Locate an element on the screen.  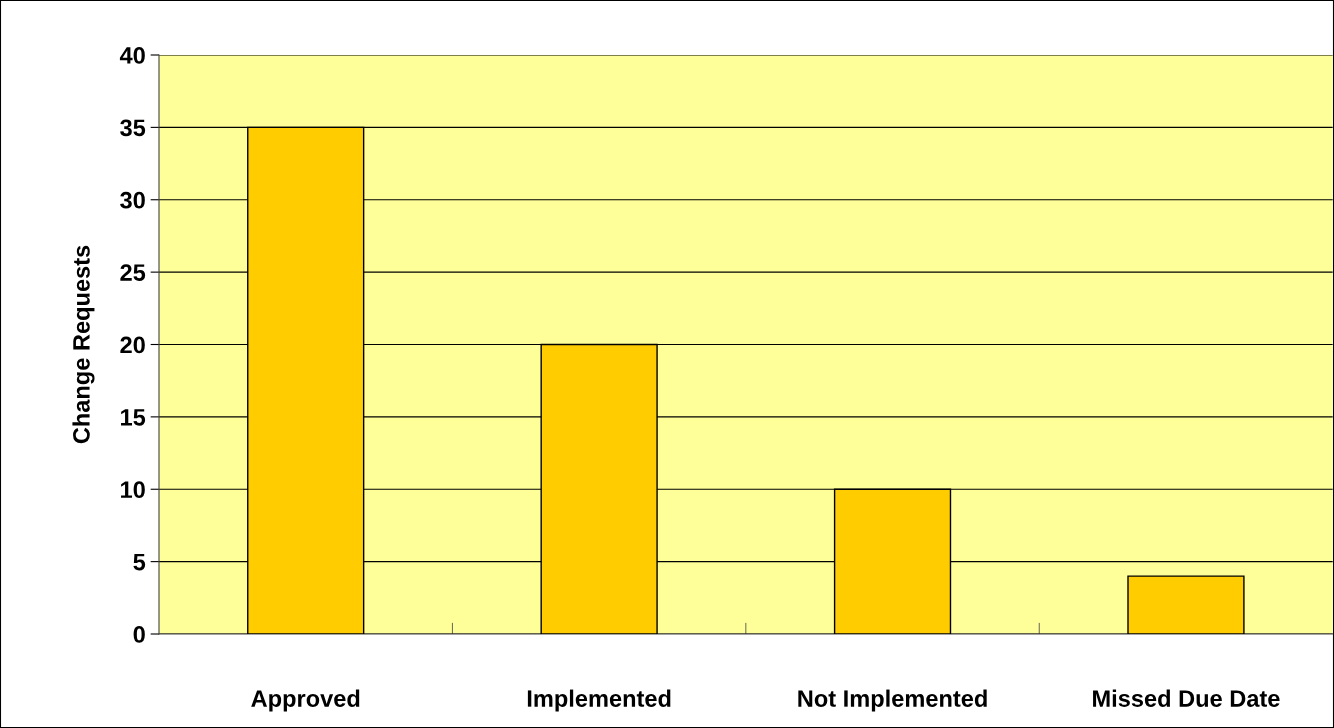
y-tick-label: 20 is located at coordinates (132, 345).